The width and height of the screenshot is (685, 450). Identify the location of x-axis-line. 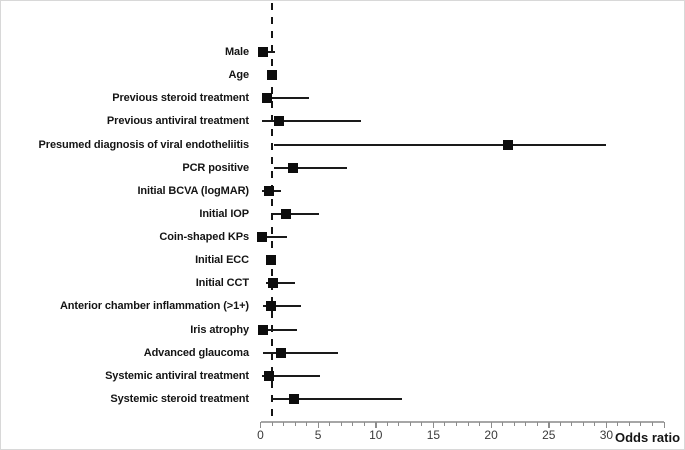
(462, 422).